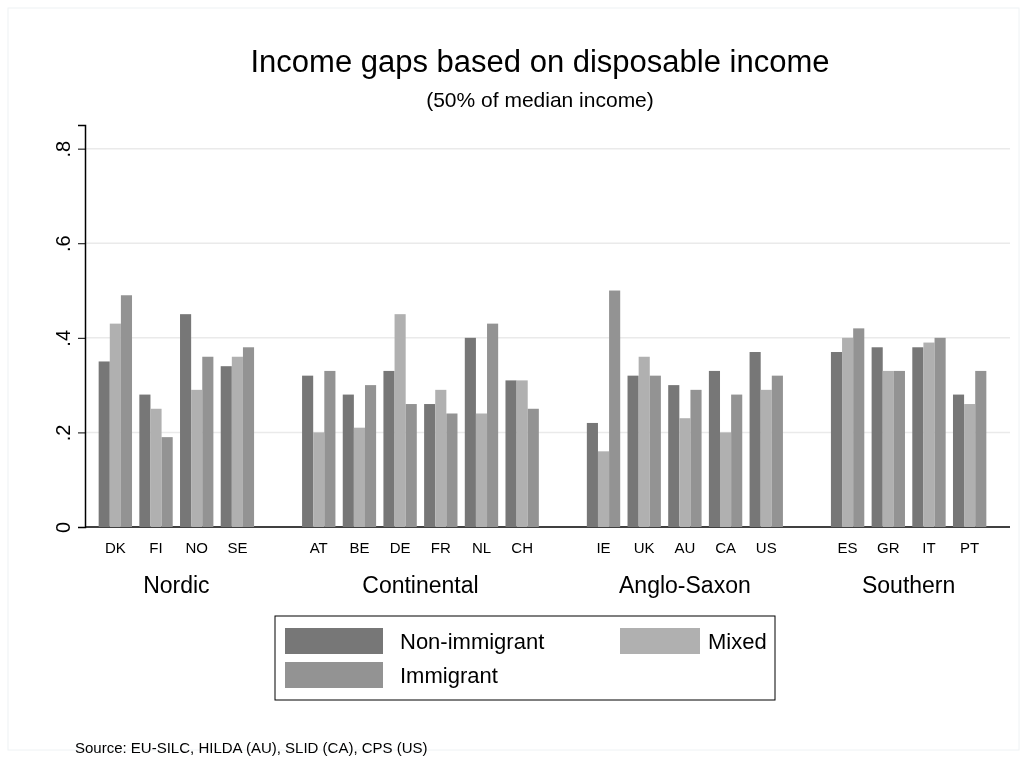  Describe the element at coordinates (603, 547) in the screenshot. I see `x-tick-label: IE` at that location.